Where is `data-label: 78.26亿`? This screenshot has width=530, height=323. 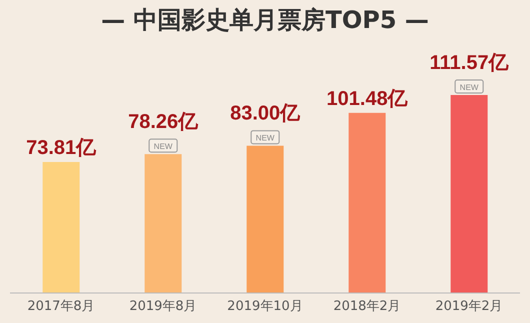 data-label: 78.26亿 is located at coordinates (164, 122).